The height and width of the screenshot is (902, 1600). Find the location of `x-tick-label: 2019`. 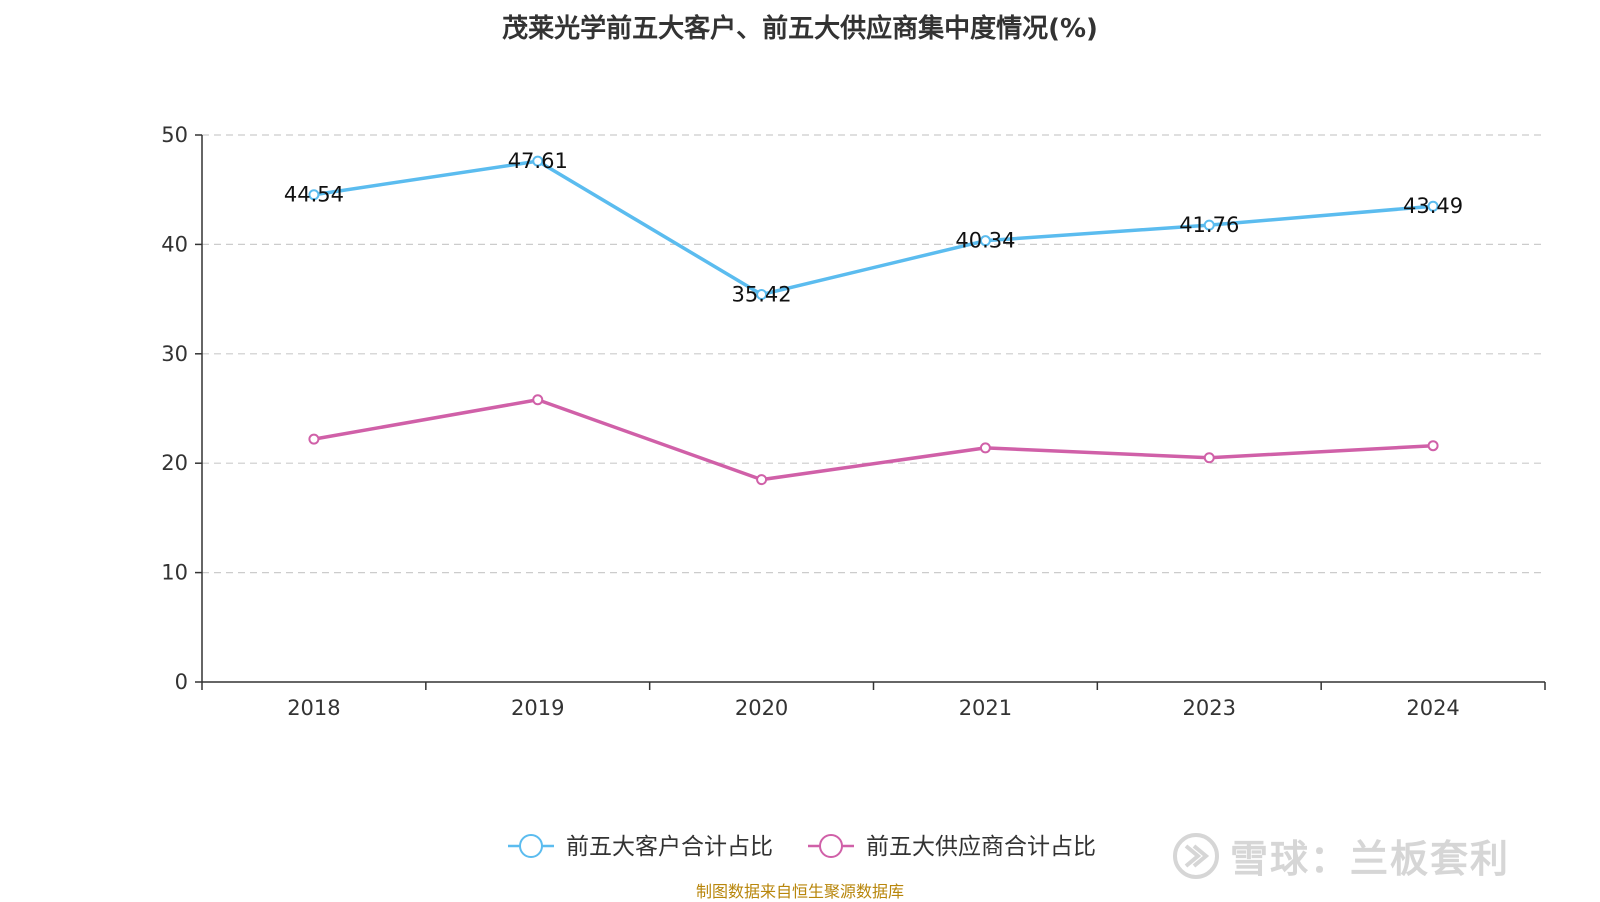

x-tick-label: 2019 is located at coordinates (537, 708).